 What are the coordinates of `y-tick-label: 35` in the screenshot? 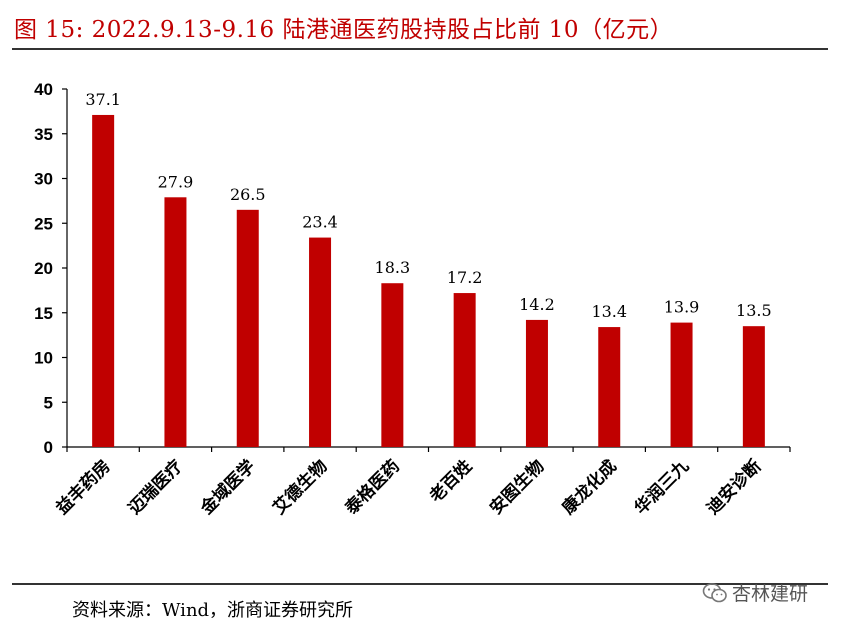 It's located at (43, 134).